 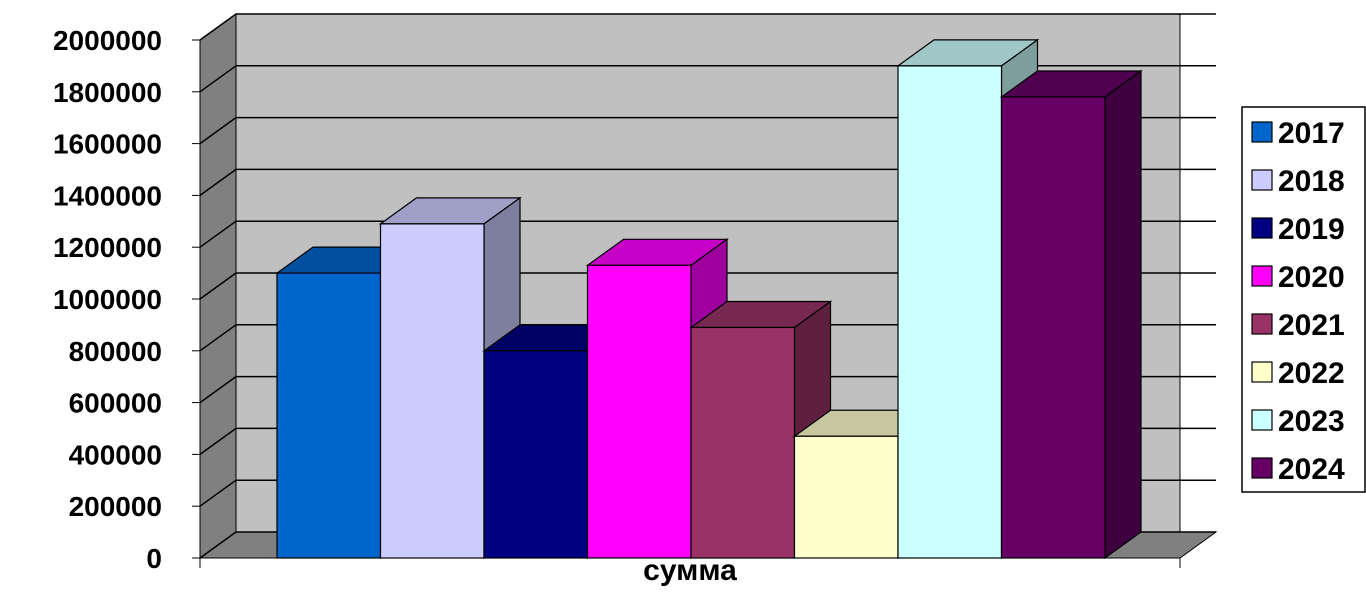 I want to click on legend-label: 2022, so click(x=1311, y=373).